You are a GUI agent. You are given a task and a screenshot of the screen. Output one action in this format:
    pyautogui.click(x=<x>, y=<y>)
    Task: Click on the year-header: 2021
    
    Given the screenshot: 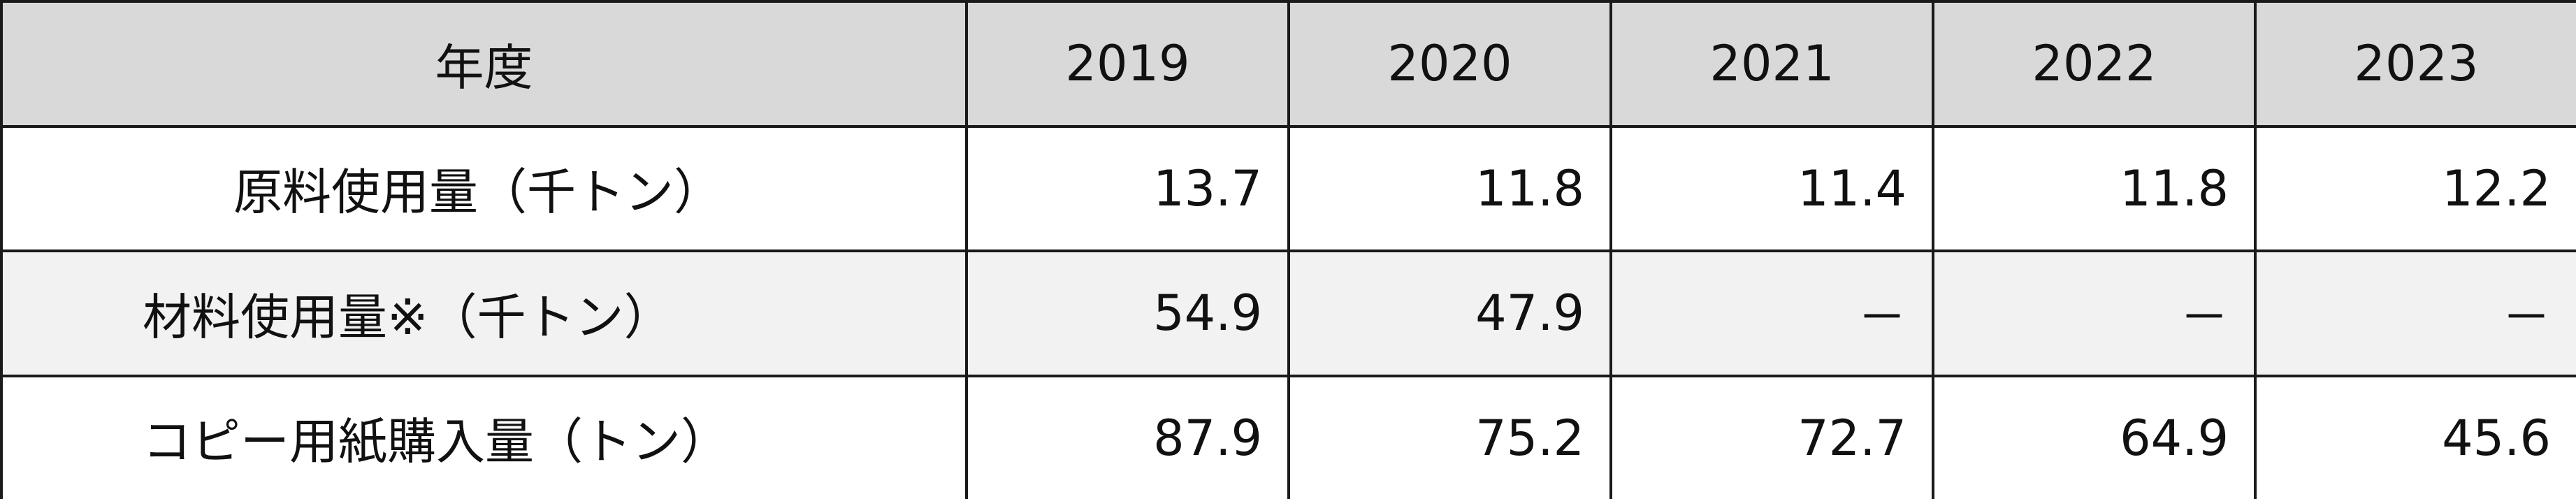 What is the action you would take?
    pyautogui.click(x=1771, y=64)
    